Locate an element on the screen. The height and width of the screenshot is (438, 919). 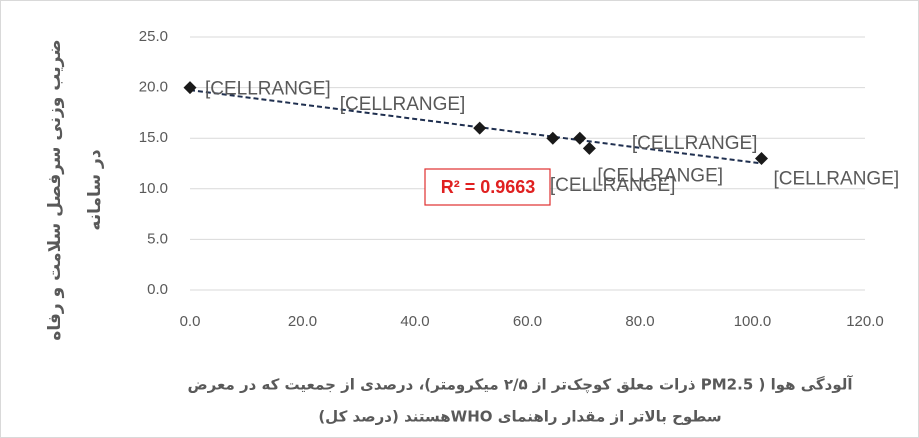
y-tick-label: 0.0 is located at coordinates (157, 289).